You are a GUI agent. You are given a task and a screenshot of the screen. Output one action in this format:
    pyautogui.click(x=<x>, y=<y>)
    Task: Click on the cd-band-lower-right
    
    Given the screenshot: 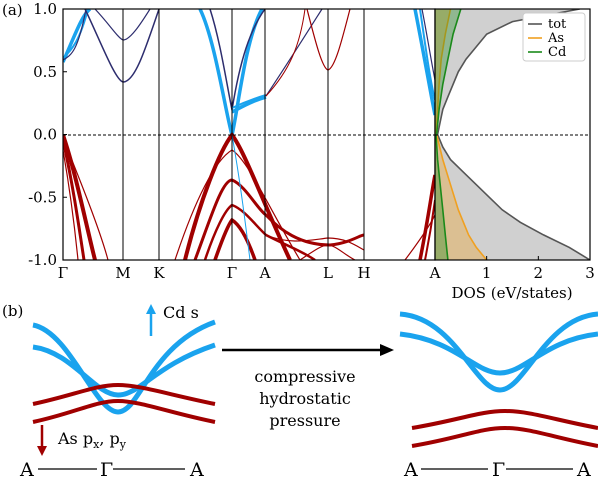 What is the action you would take?
    pyautogui.click(x=498, y=353)
    